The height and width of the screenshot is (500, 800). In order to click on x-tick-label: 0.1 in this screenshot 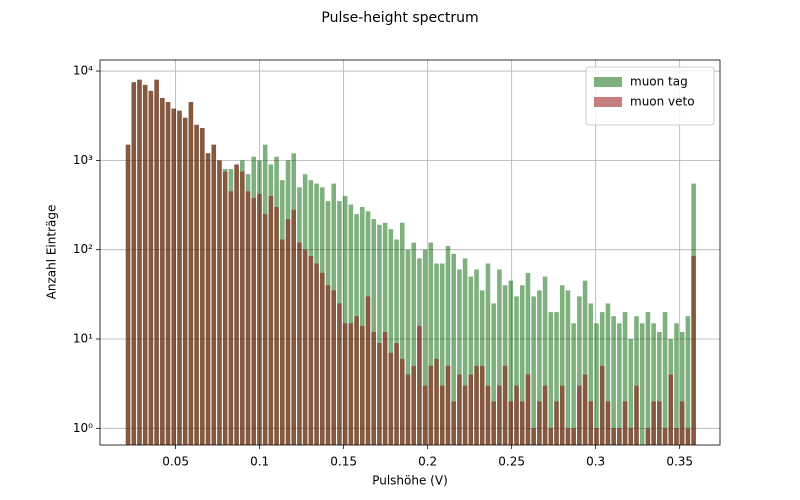, I will do `click(259, 462)`.